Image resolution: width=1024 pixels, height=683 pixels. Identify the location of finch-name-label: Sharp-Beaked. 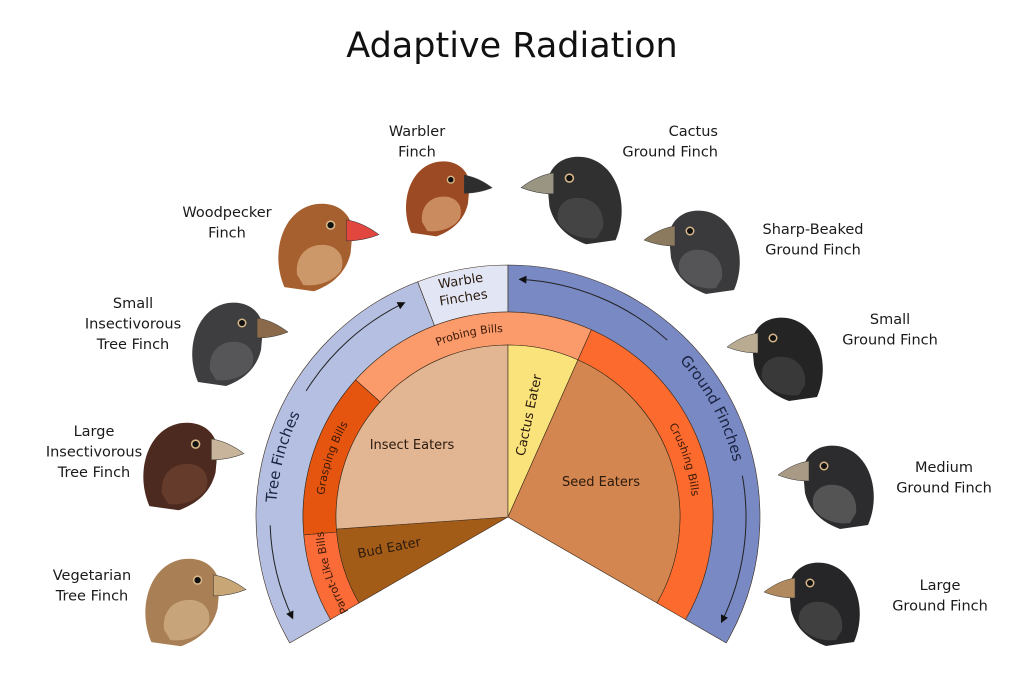
(813, 230).